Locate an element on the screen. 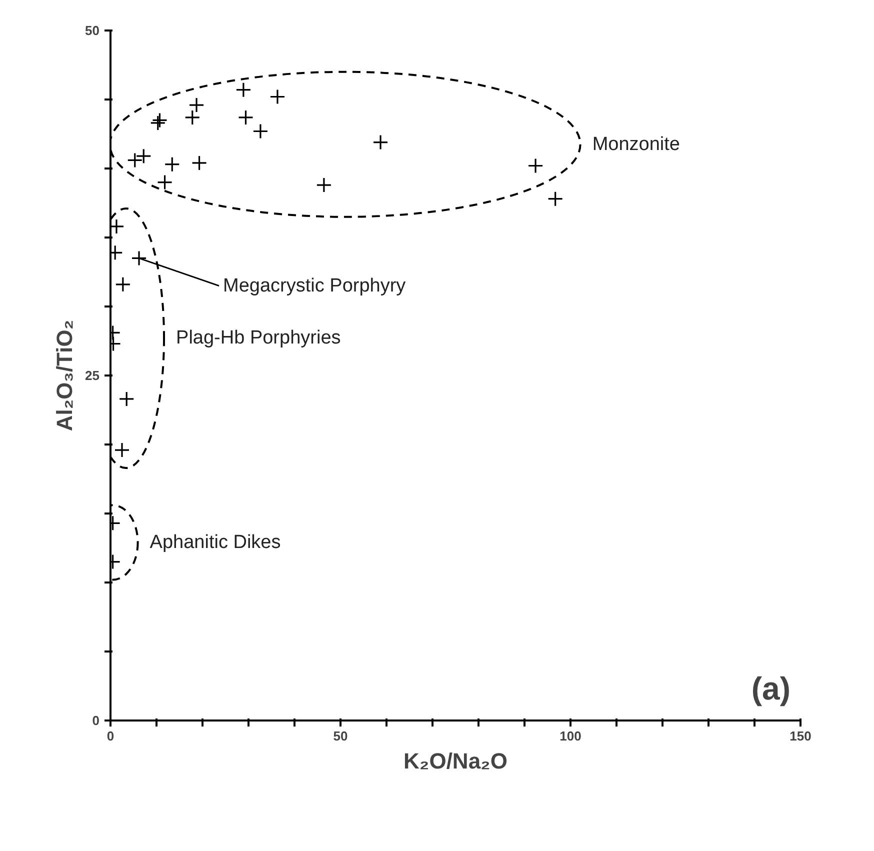 The width and height of the screenshot is (874, 851). x-tick-label: 100 is located at coordinates (571, 736).